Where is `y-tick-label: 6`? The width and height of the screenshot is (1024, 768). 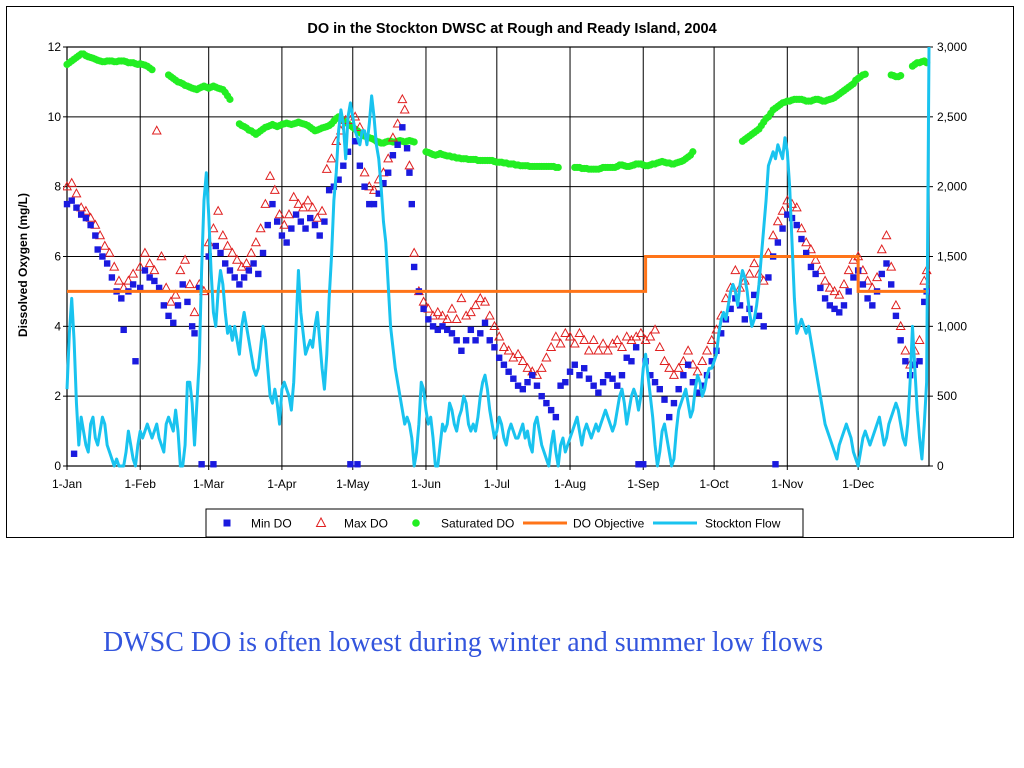
y-tick-label: 6 is located at coordinates (57, 257).